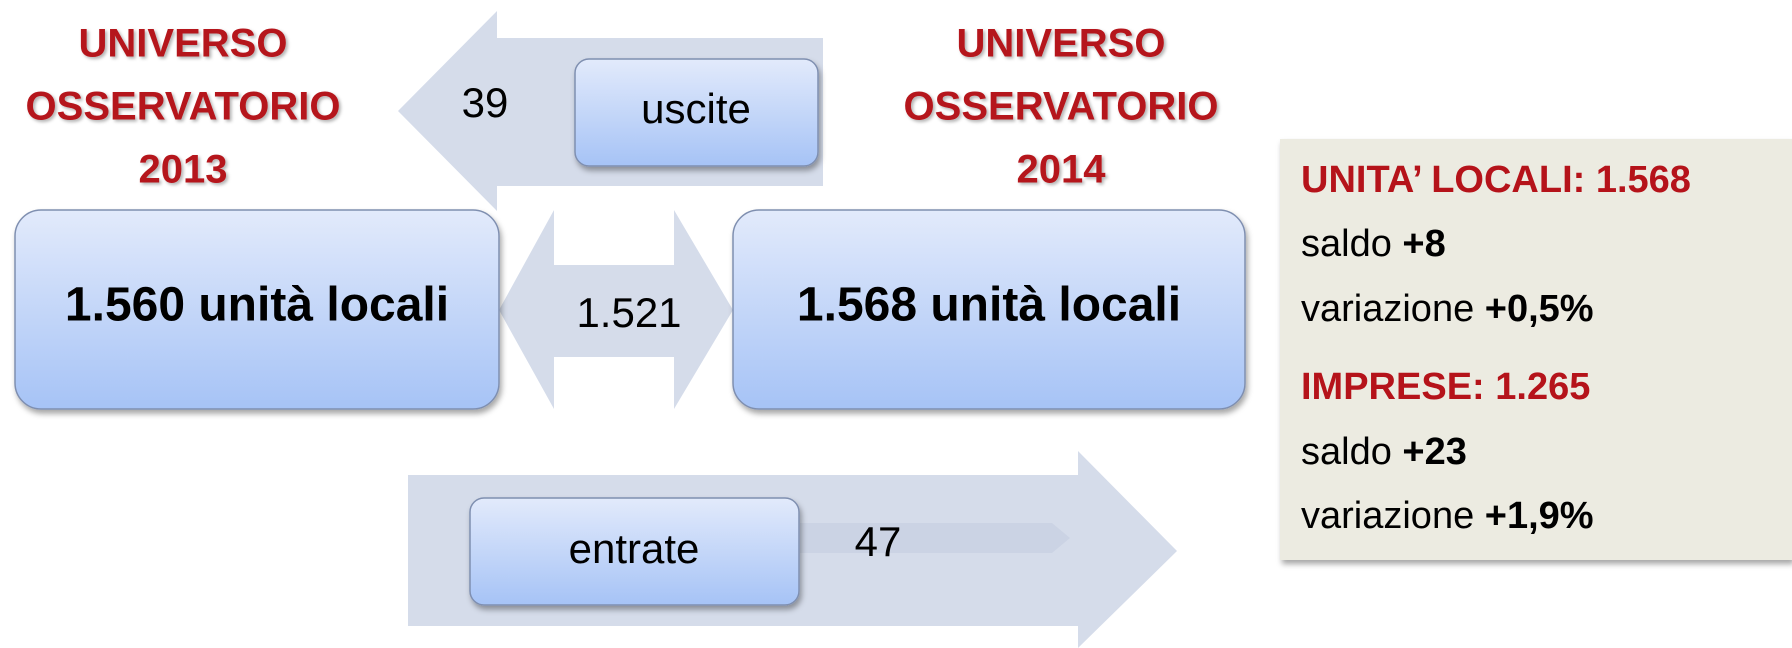  What do you see at coordinates (628, 312) in the screenshot?
I see `stay-count: 1.521` at bounding box center [628, 312].